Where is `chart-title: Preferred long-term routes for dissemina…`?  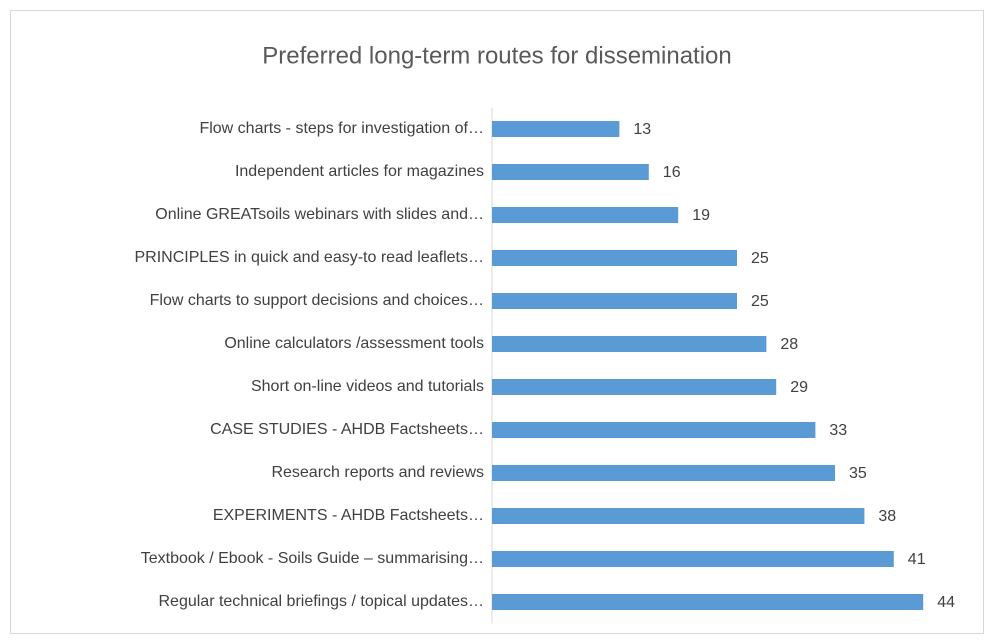 chart-title: Preferred long-term routes for dissemina… is located at coordinates (497, 55).